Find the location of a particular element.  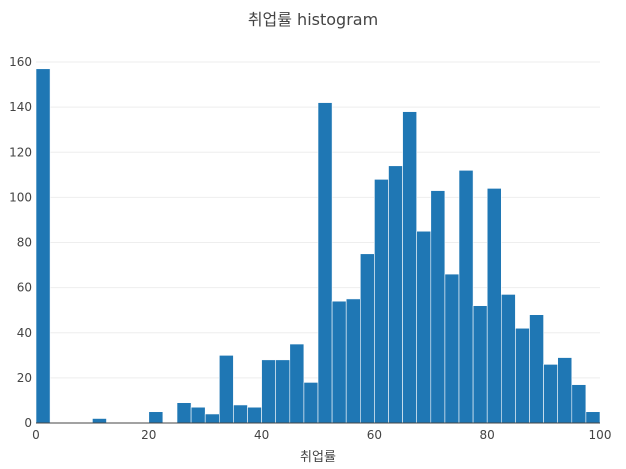

y-tick-label: 60 is located at coordinates (24, 288).